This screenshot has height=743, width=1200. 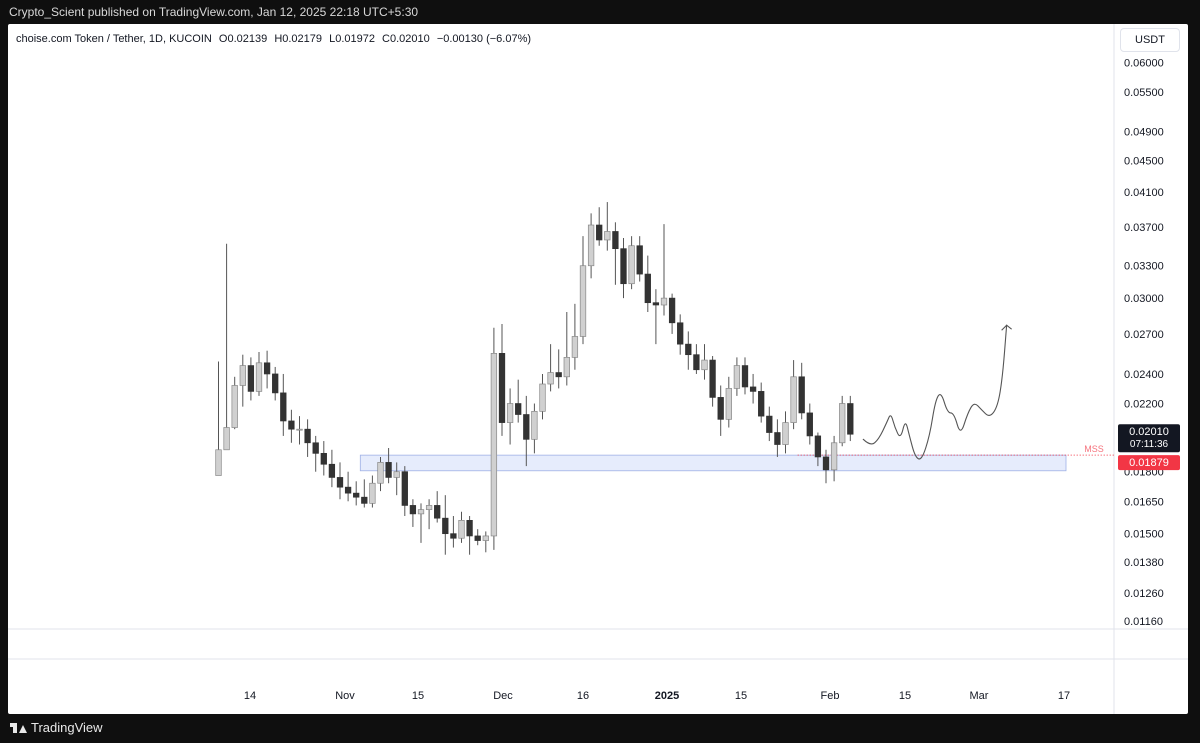 What do you see at coordinates (1144, 375) in the screenshot?
I see `y-tick-label: 0.02400` at bounding box center [1144, 375].